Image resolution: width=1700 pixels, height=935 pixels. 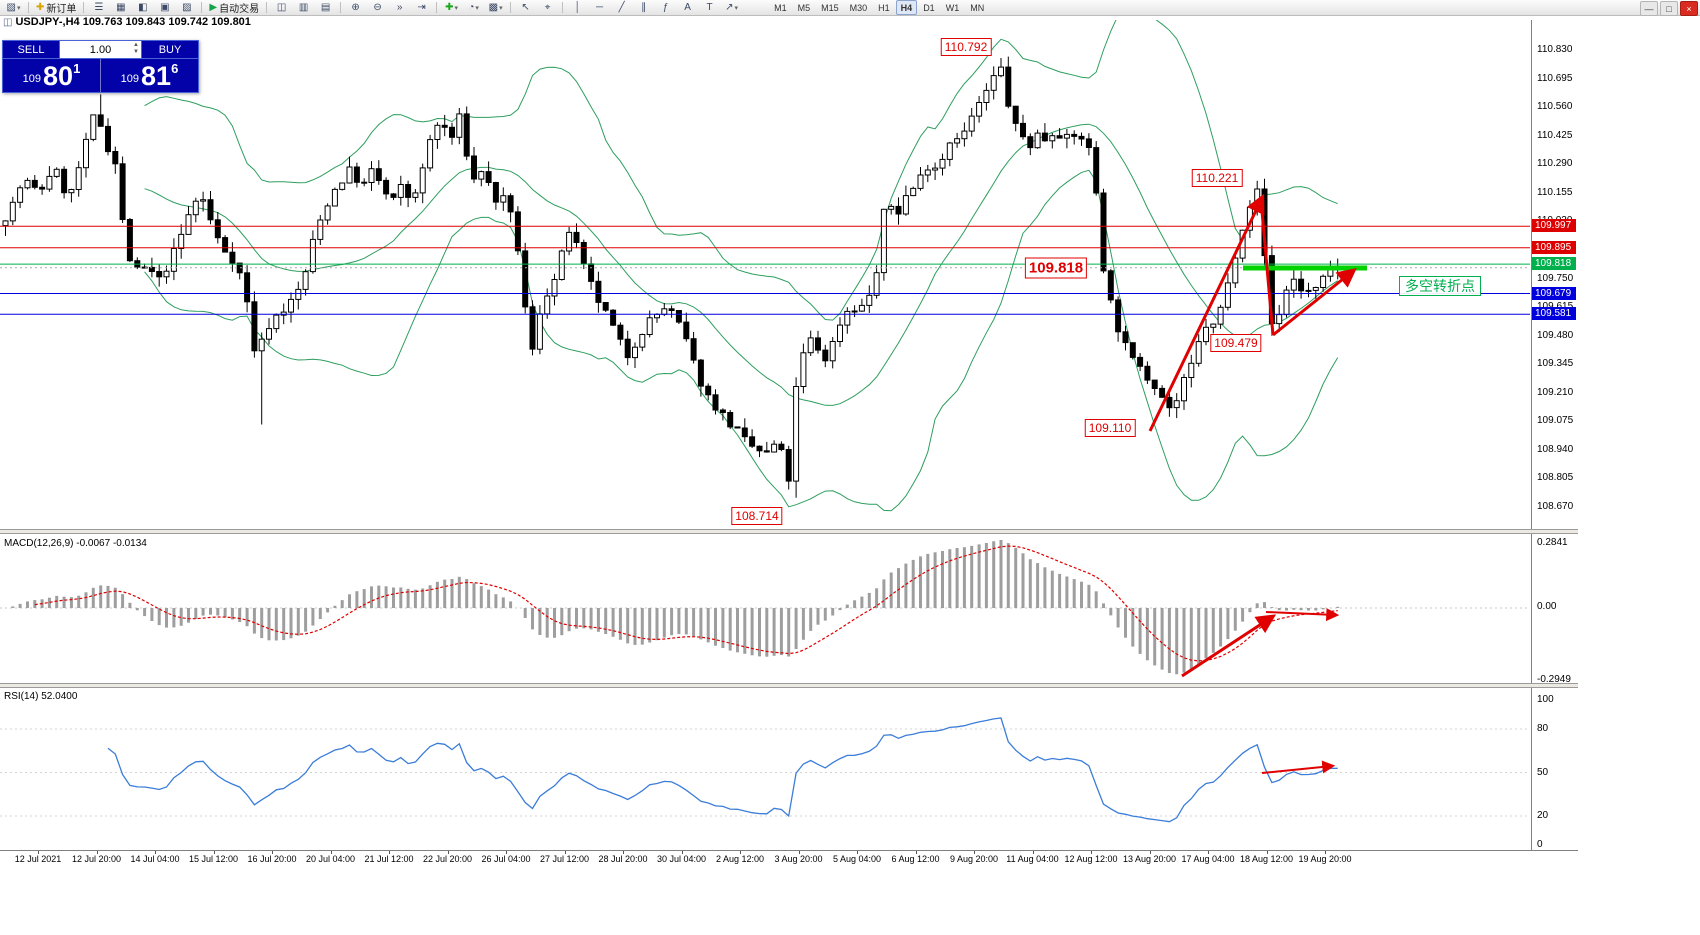 I want to click on navigator-button: ◧, so click(x=142, y=7).